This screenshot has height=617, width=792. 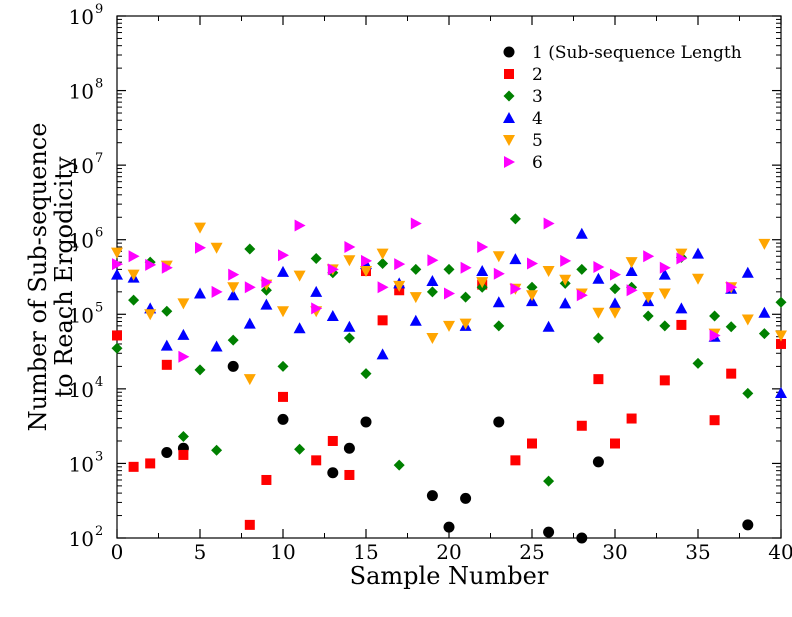 I want to click on legend-label: 1 (Sub-sequence Length, so click(x=637, y=53).